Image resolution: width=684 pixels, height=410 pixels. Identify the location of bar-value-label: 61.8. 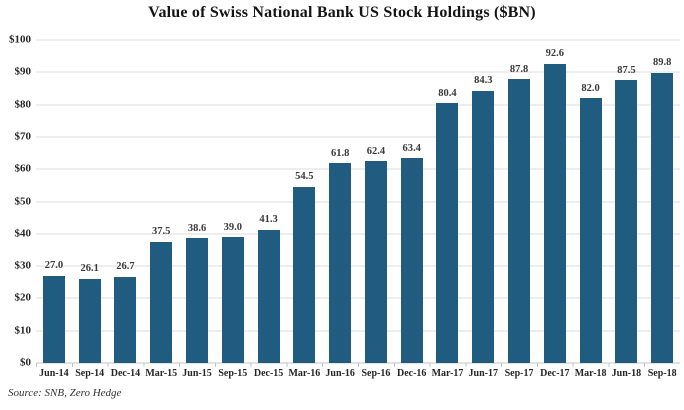
(340, 153).